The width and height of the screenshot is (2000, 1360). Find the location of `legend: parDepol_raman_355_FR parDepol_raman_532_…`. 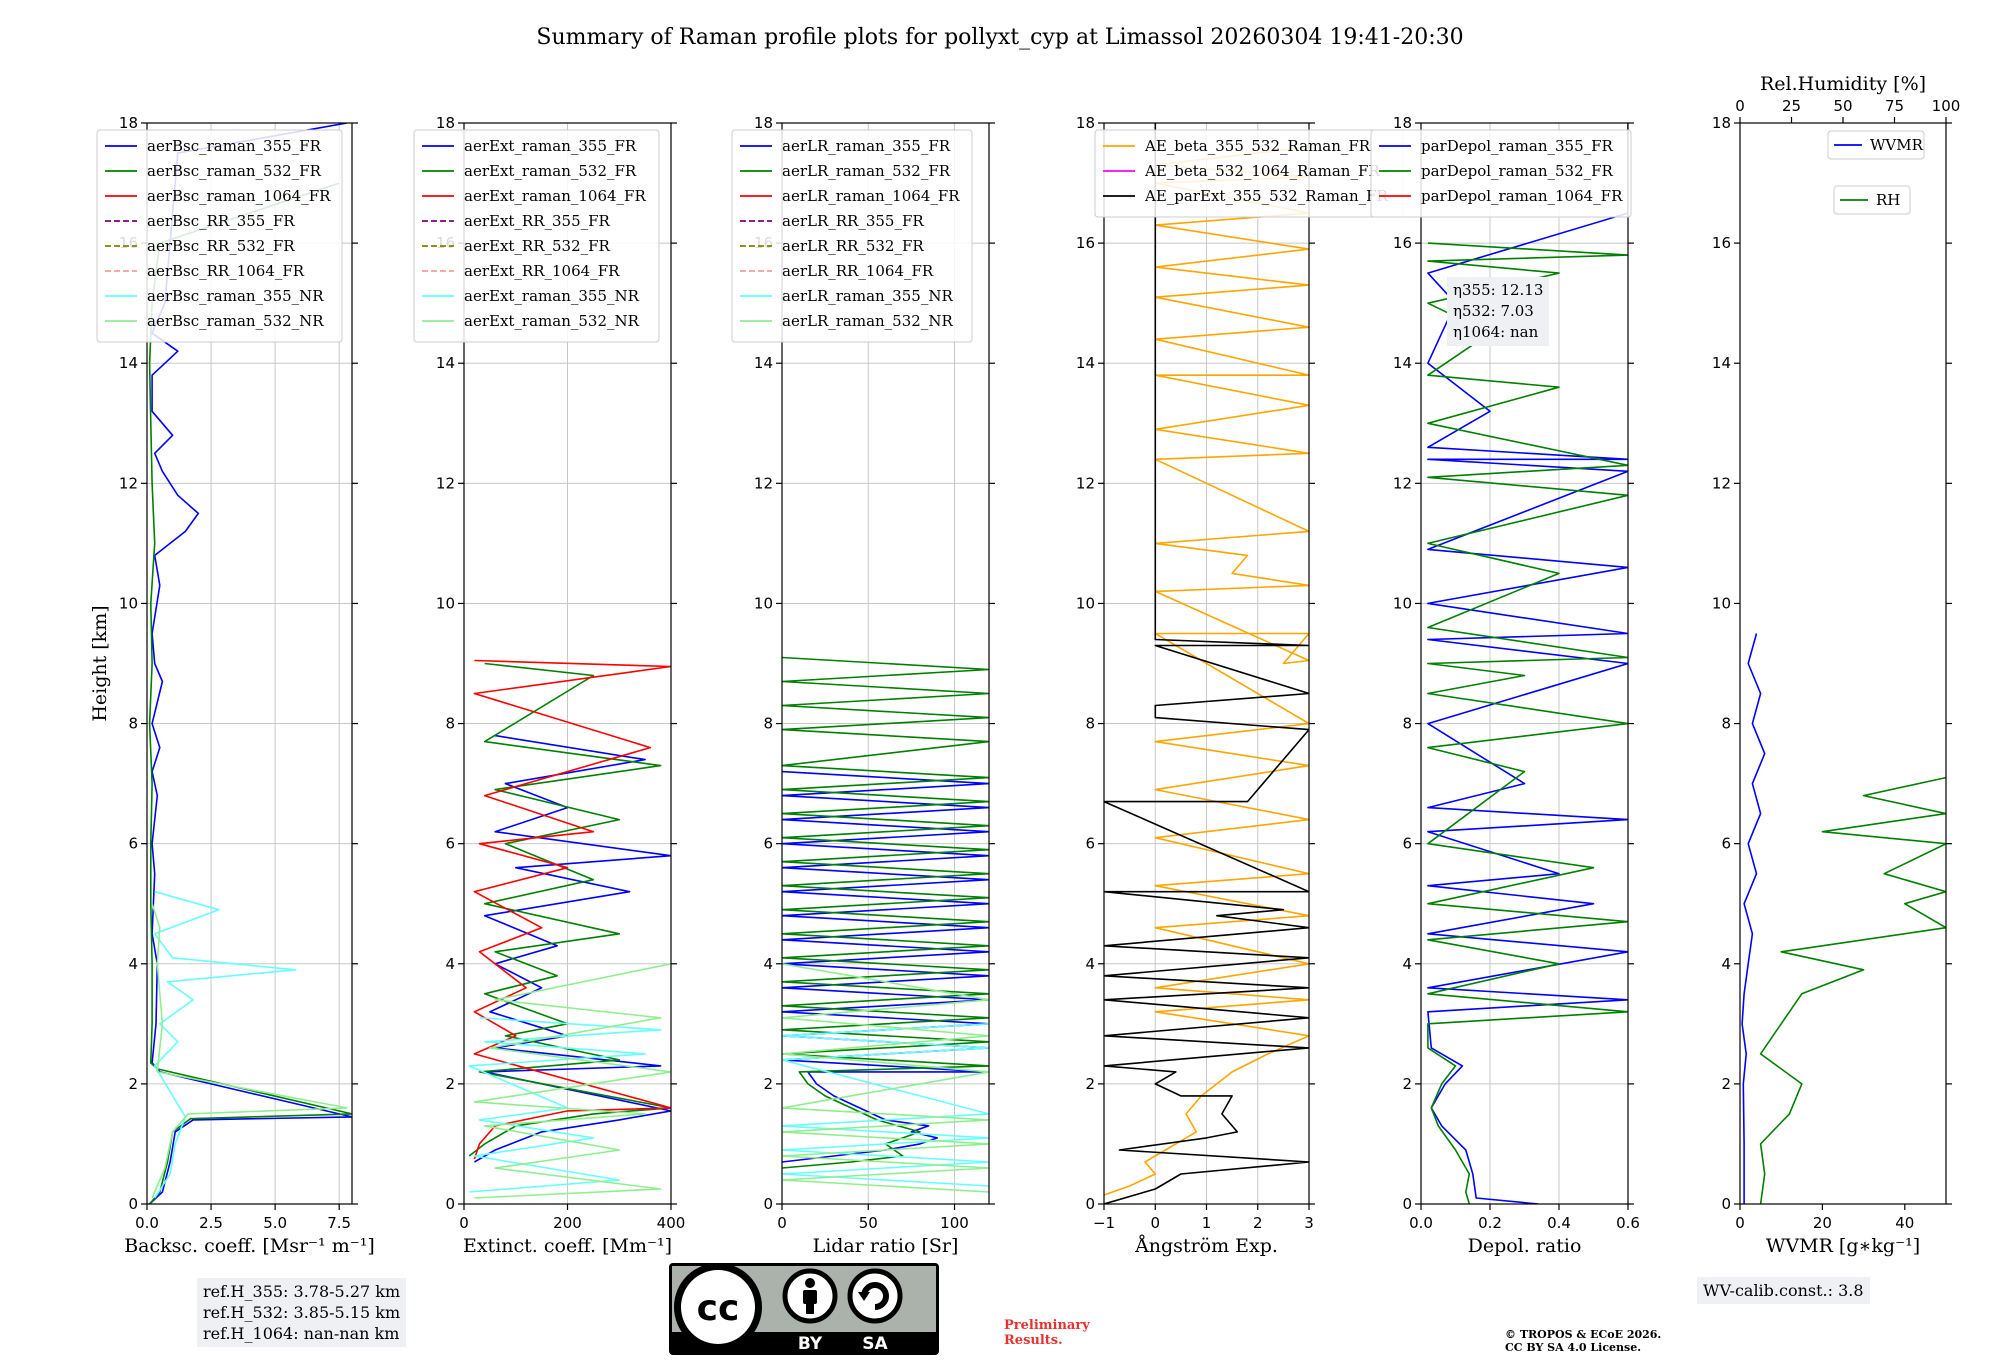

legend: parDepol_raman_355_FR parDepol_raman_532_… is located at coordinates (1501, 173).